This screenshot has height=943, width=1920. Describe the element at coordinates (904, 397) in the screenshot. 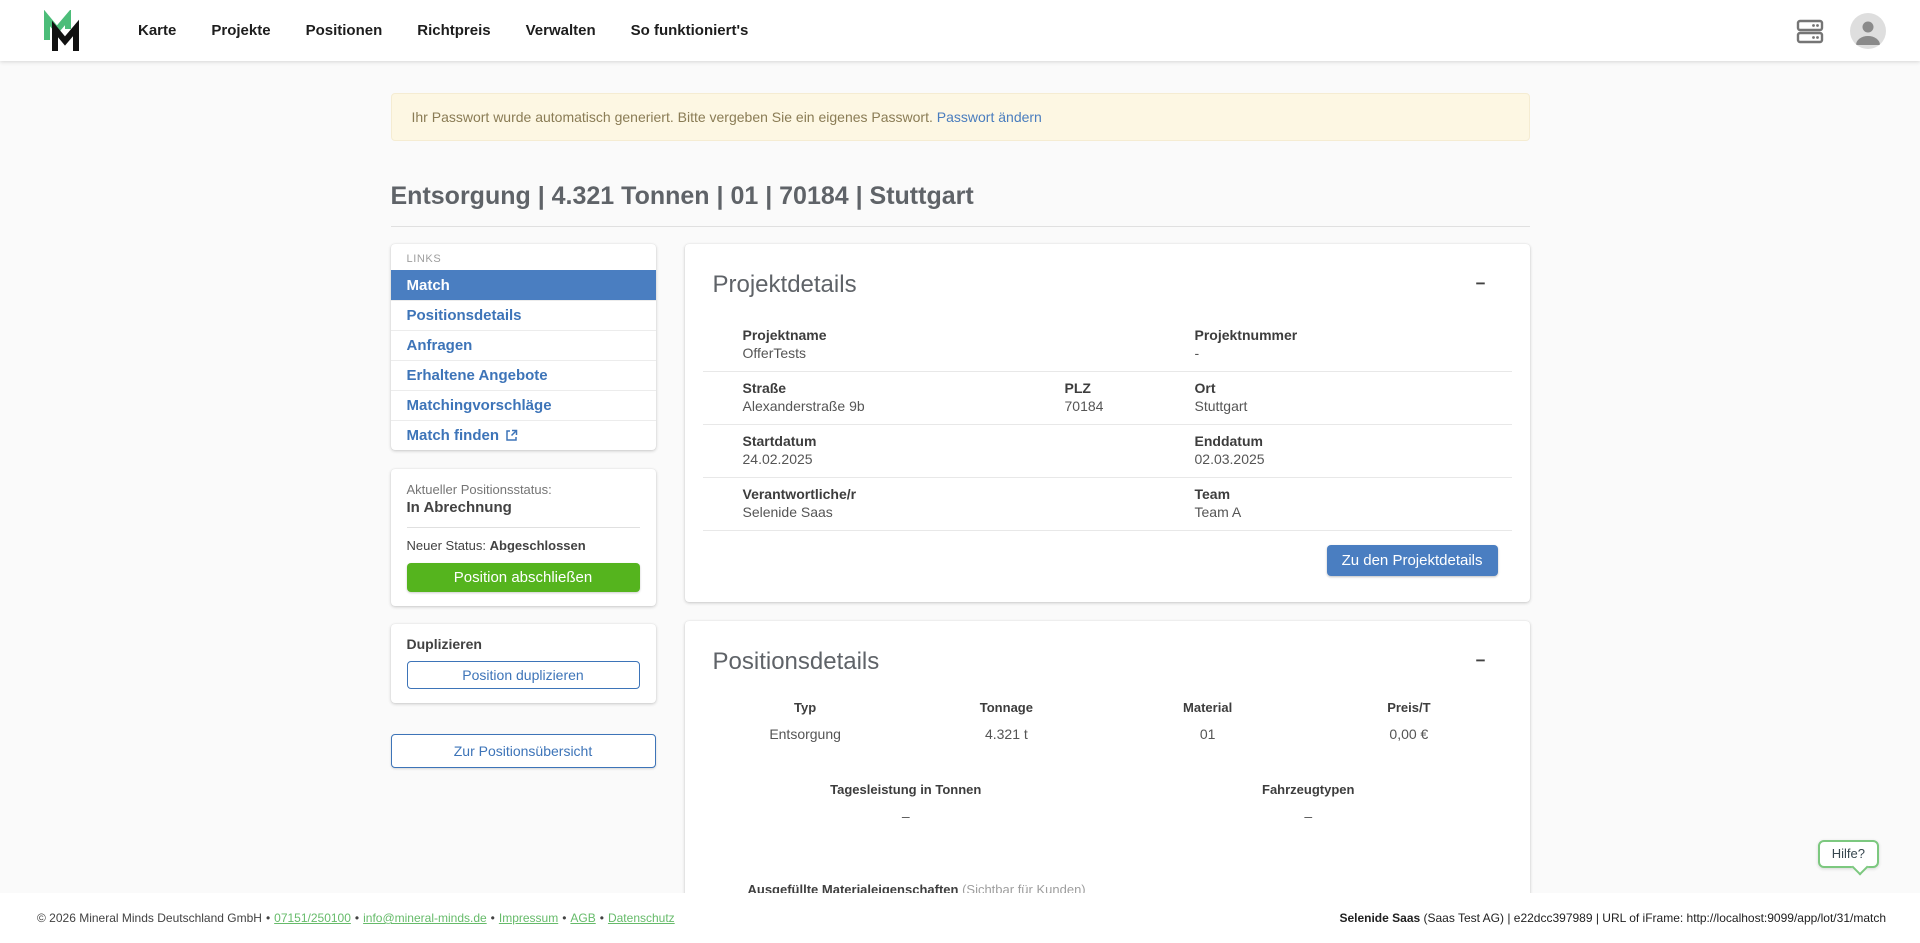

I see `field-strasse: Straße Alexanderstraße 9b` at that location.